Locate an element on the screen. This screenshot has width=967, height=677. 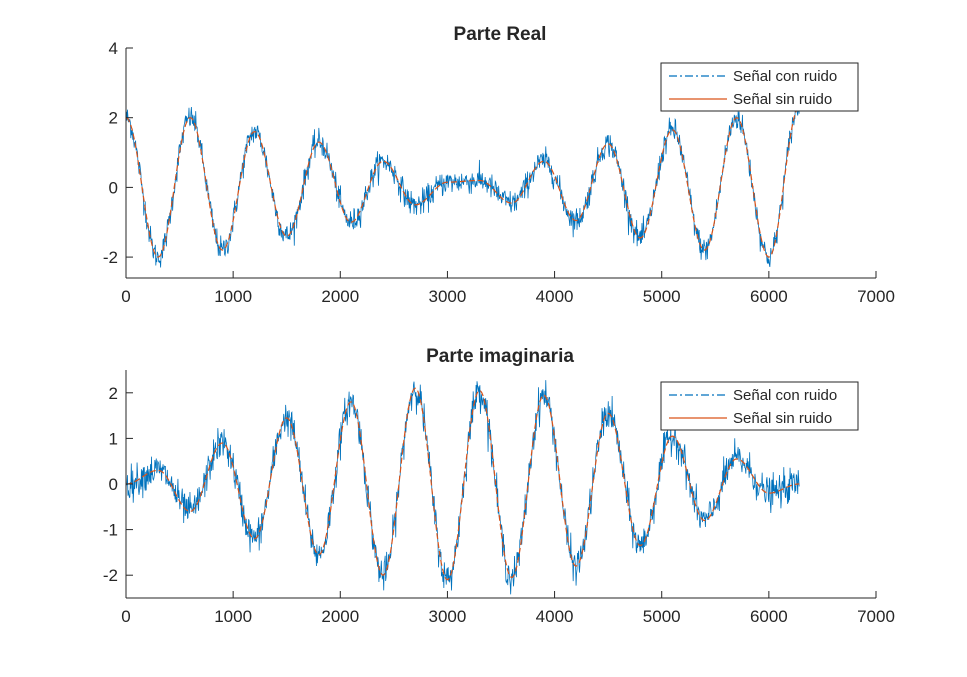
y-tick-label: 1 is located at coordinates (113, 438).